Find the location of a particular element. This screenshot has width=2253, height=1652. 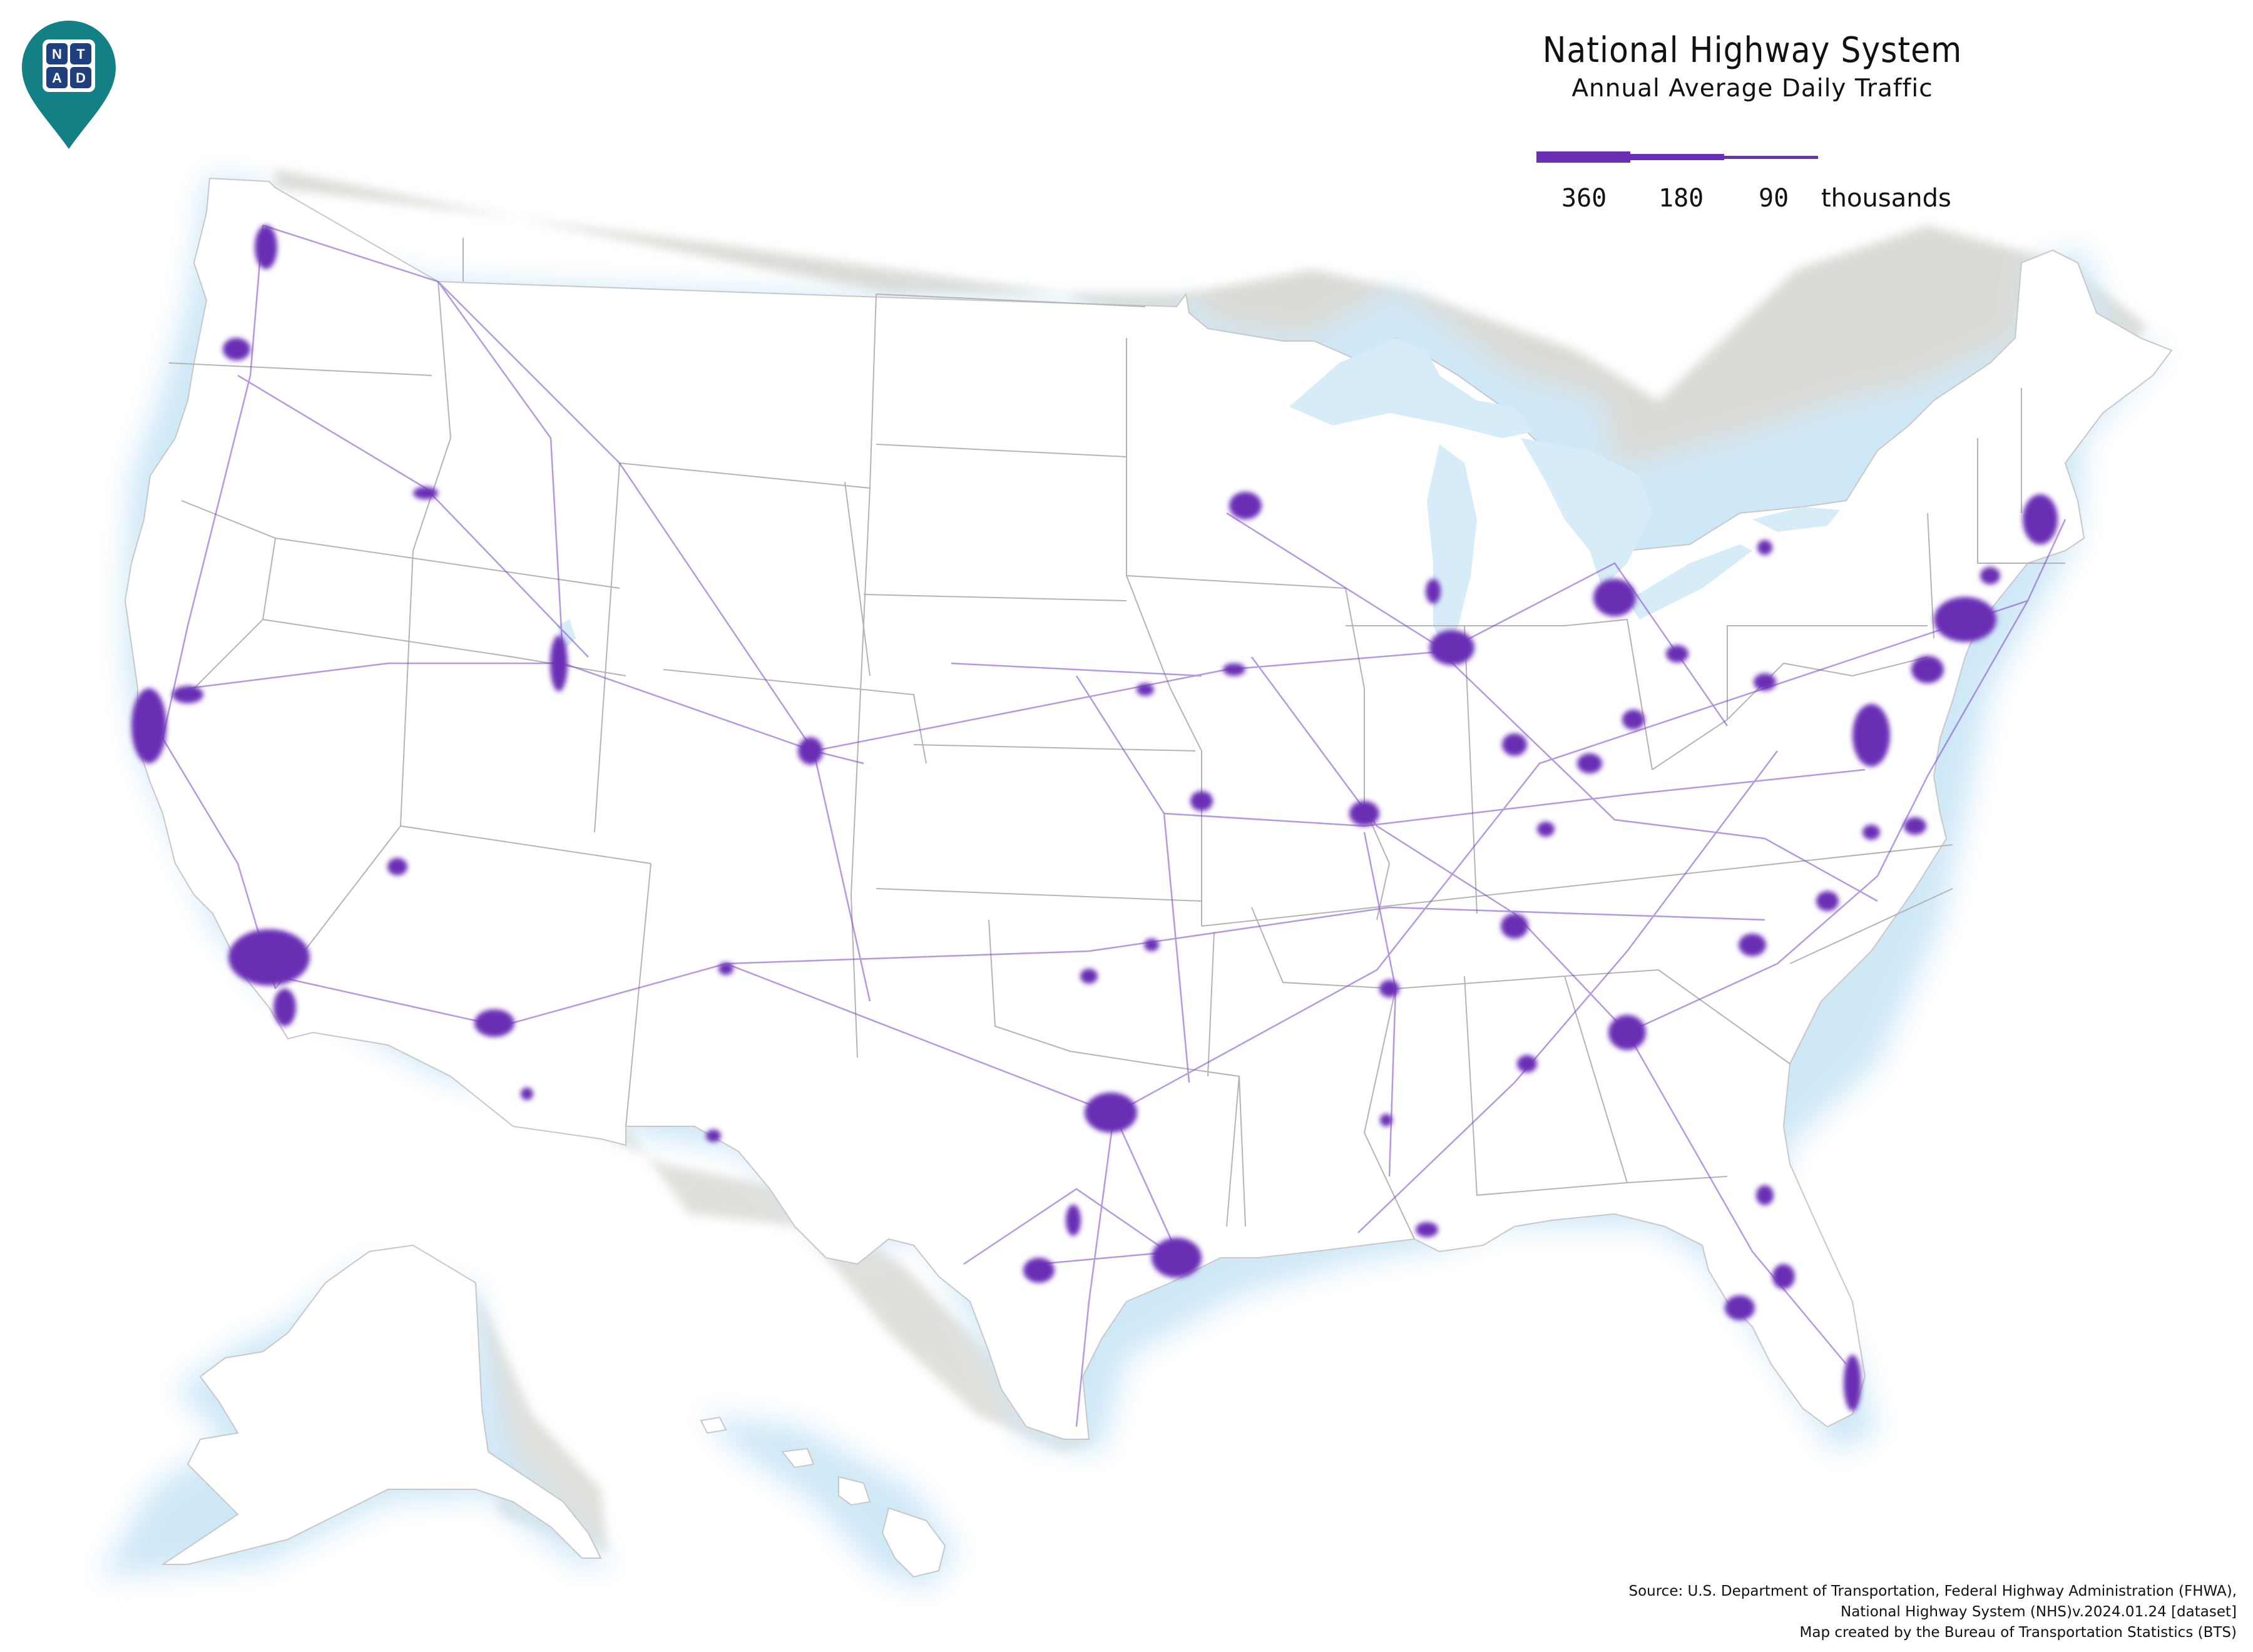

hub-norfolk is located at coordinates (1915, 826).